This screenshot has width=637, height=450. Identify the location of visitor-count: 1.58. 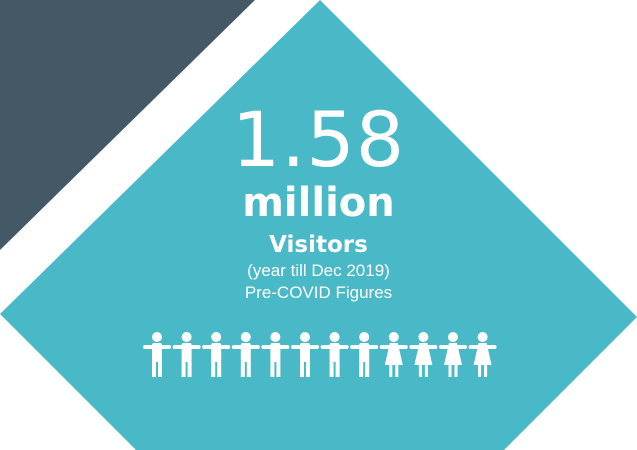
(318, 139).